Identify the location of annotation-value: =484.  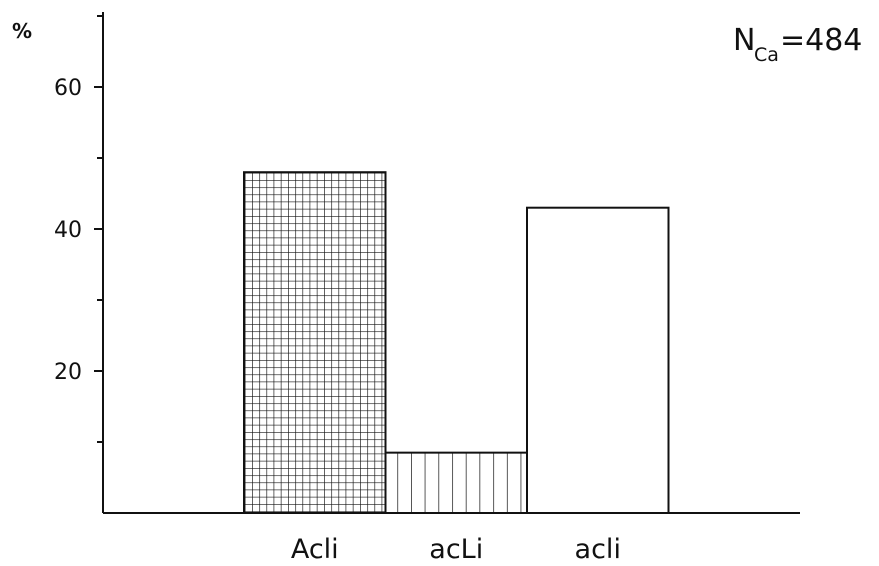
(821, 40).